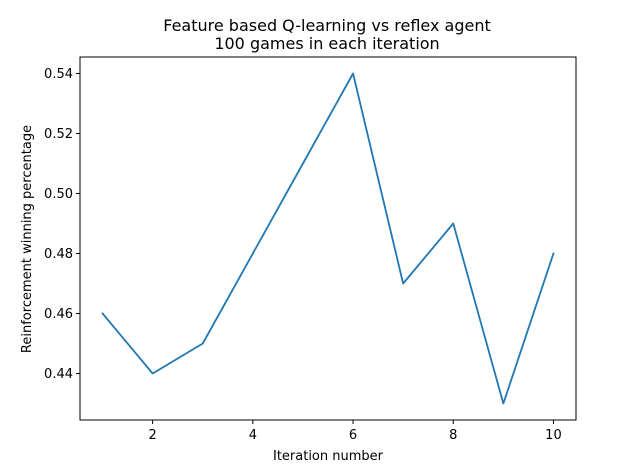 Image resolution: width=640 pixels, height=472 pixels. I want to click on y-tick-label: 0.50, so click(58, 194).